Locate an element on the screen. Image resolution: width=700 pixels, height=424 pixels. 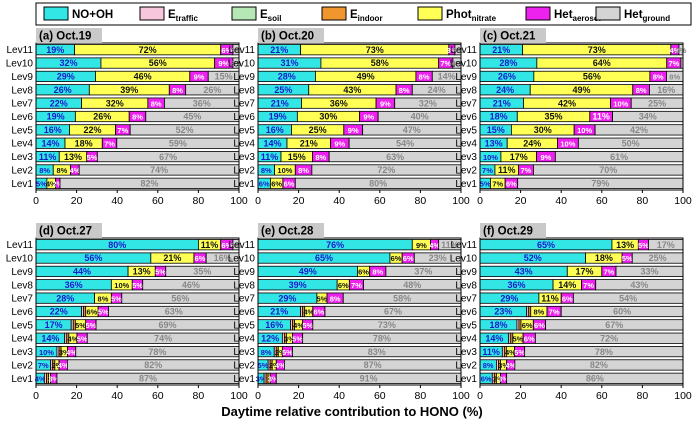
value-label-lev11-phot-nitrate: 11% is located at coordinates (210, 245).